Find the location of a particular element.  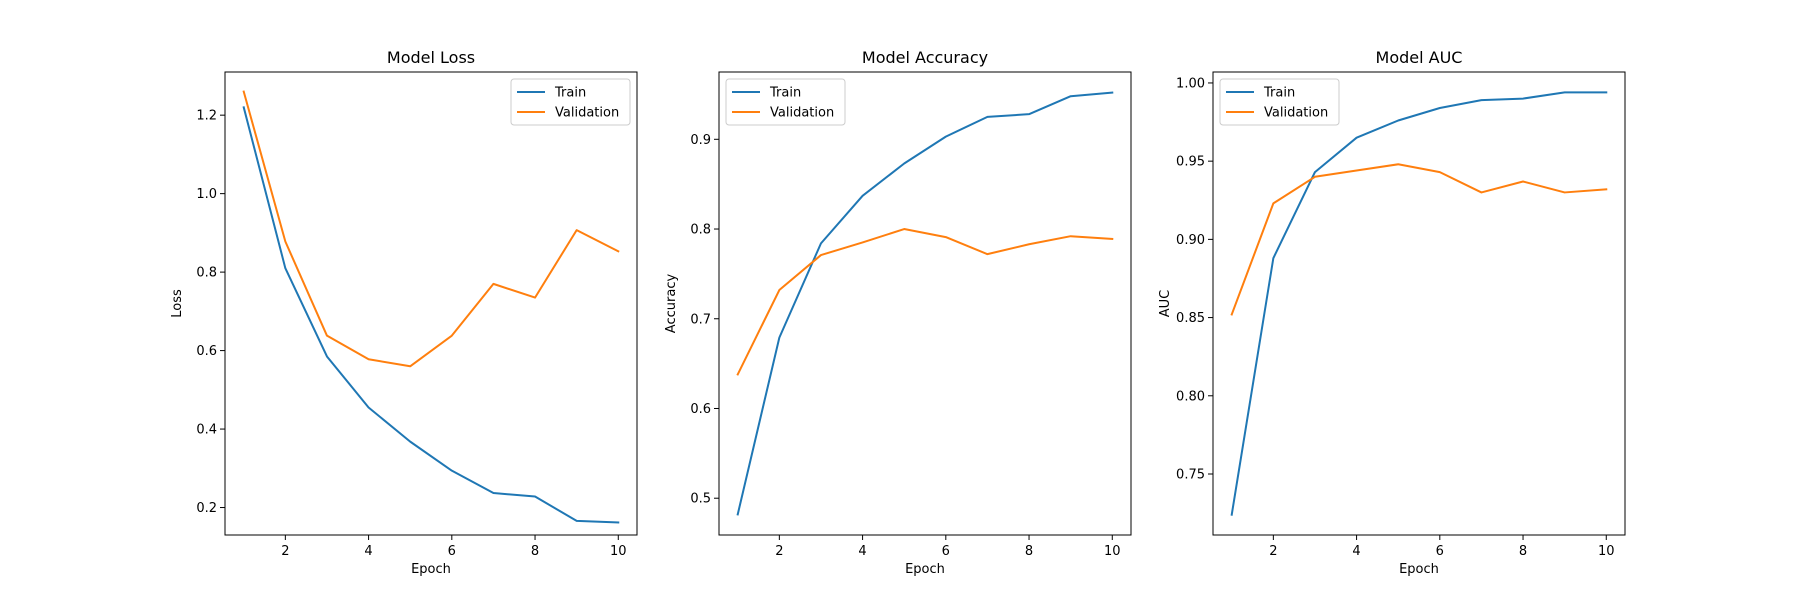

y-tick-label: 0.2 is located at coordinates (206, 508).